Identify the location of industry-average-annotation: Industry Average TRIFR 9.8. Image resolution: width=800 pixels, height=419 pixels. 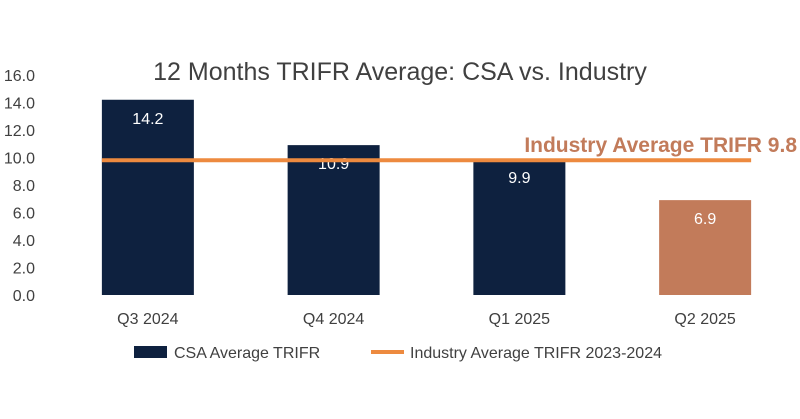
(660, 145).